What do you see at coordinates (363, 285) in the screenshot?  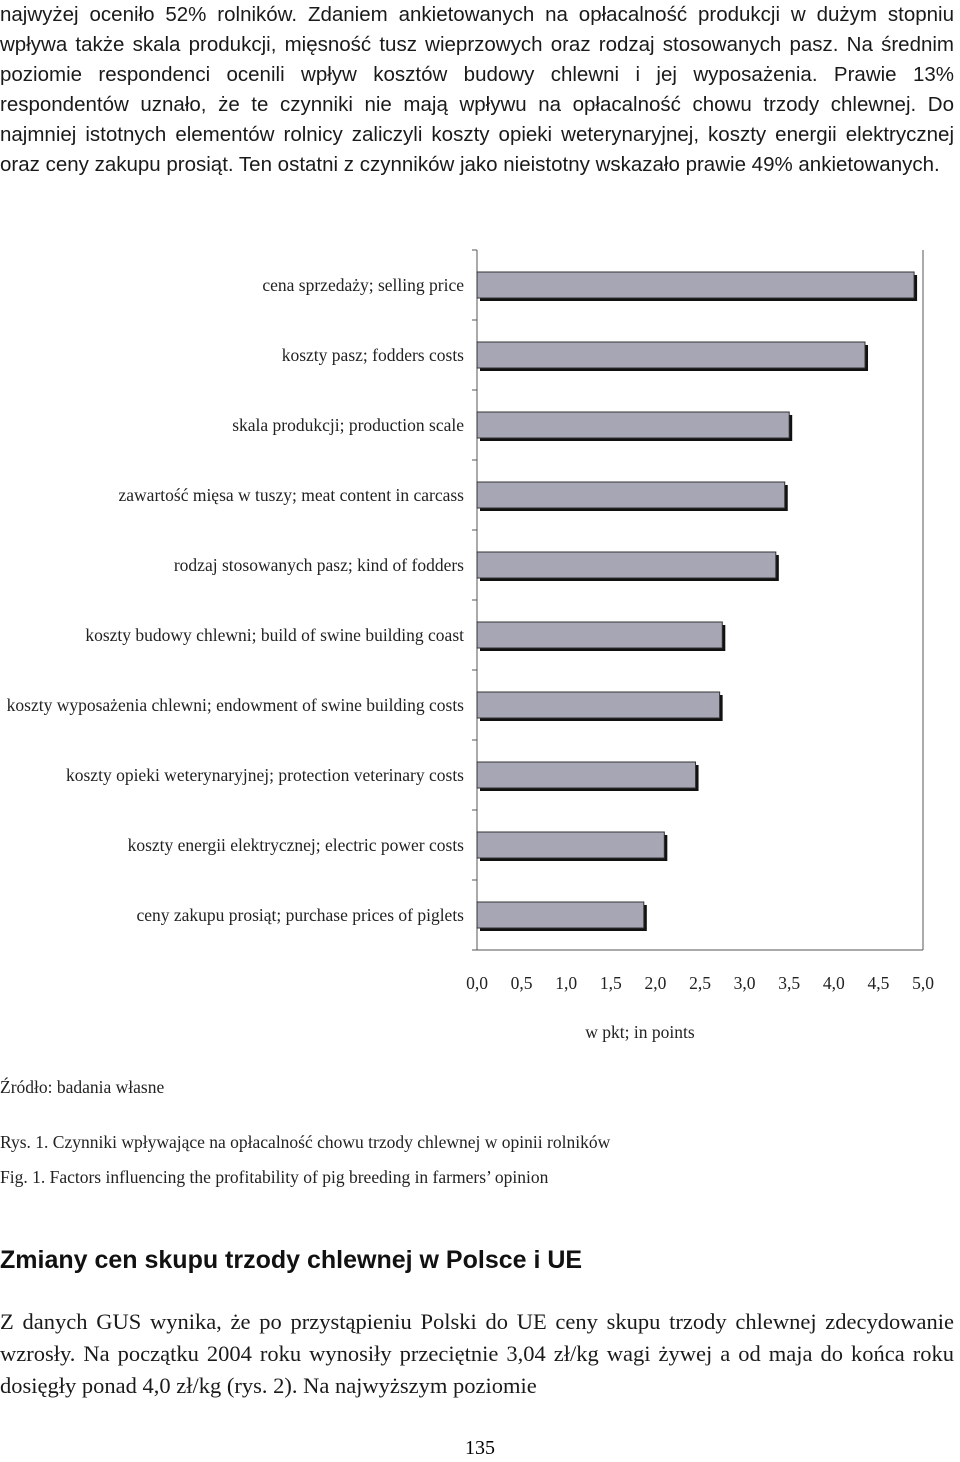 I see `category-label: cena sprzedaży; selling price` at bounding box center [363, 285].